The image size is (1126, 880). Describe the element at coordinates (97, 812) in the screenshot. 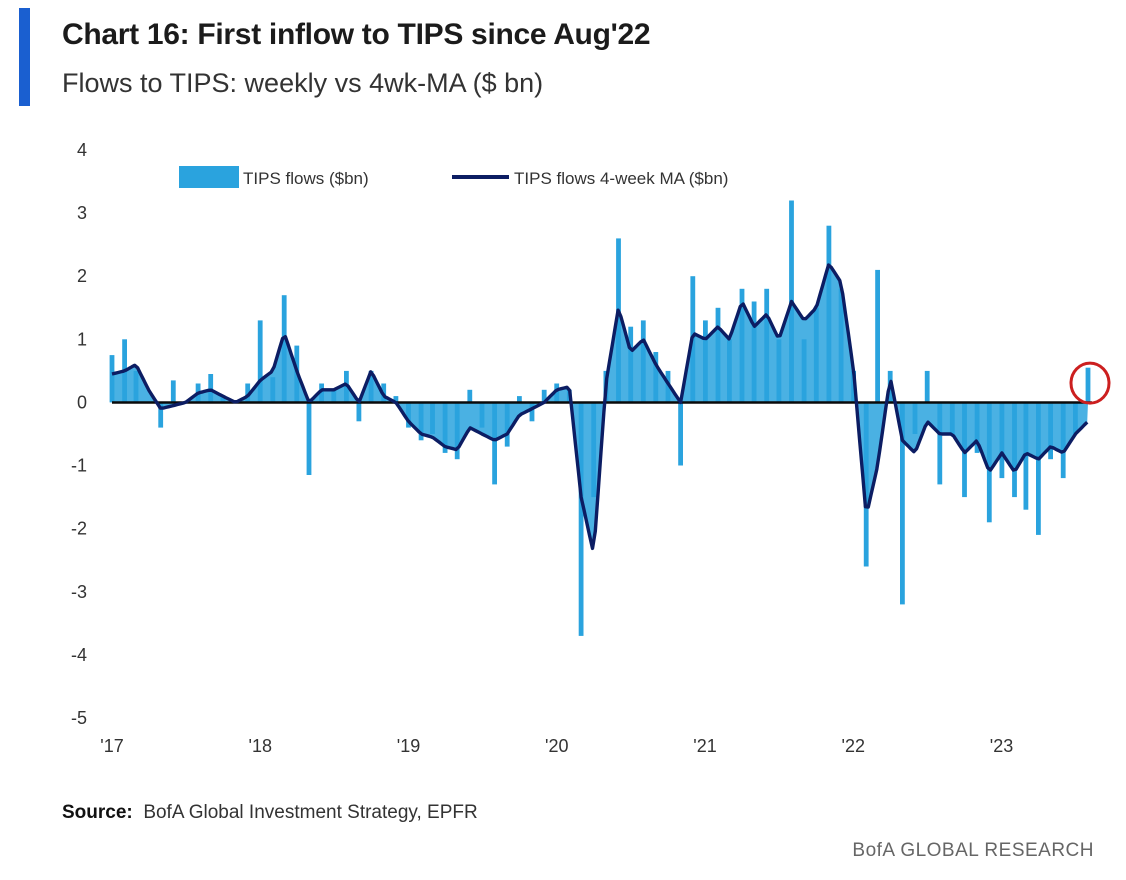

I see `source-label: Source:` at that location.